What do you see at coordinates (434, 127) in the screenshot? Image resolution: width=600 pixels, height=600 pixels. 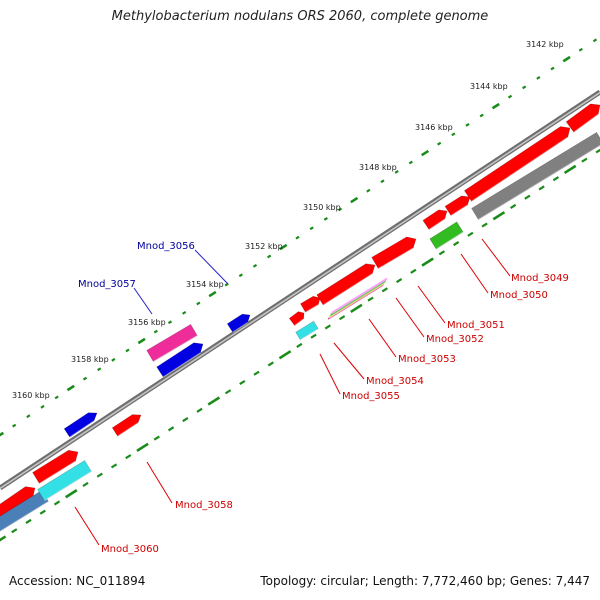 I see `scale-label: 3146 kbp` at bounding box center [434, 127].